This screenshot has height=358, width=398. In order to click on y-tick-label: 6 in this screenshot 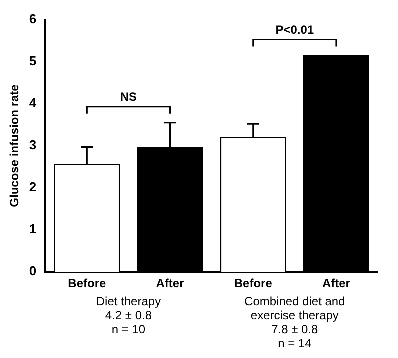, I will do `click(33, 19)`.